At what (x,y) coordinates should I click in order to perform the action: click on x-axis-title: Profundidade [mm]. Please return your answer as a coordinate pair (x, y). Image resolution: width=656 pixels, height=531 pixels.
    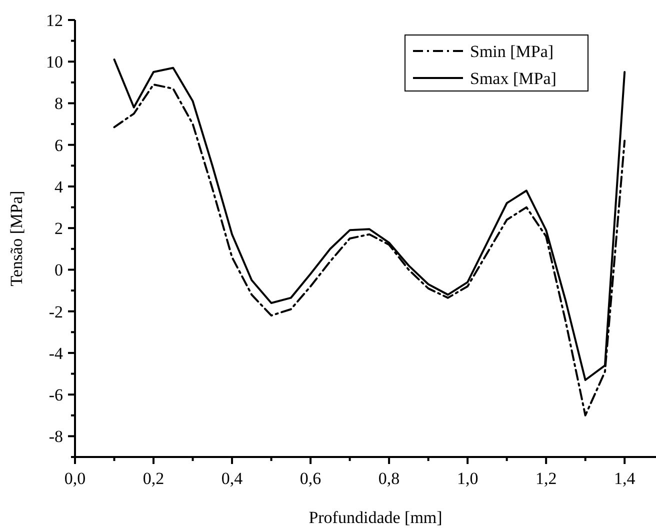
    Looking at the image, I should click on (375, 517).